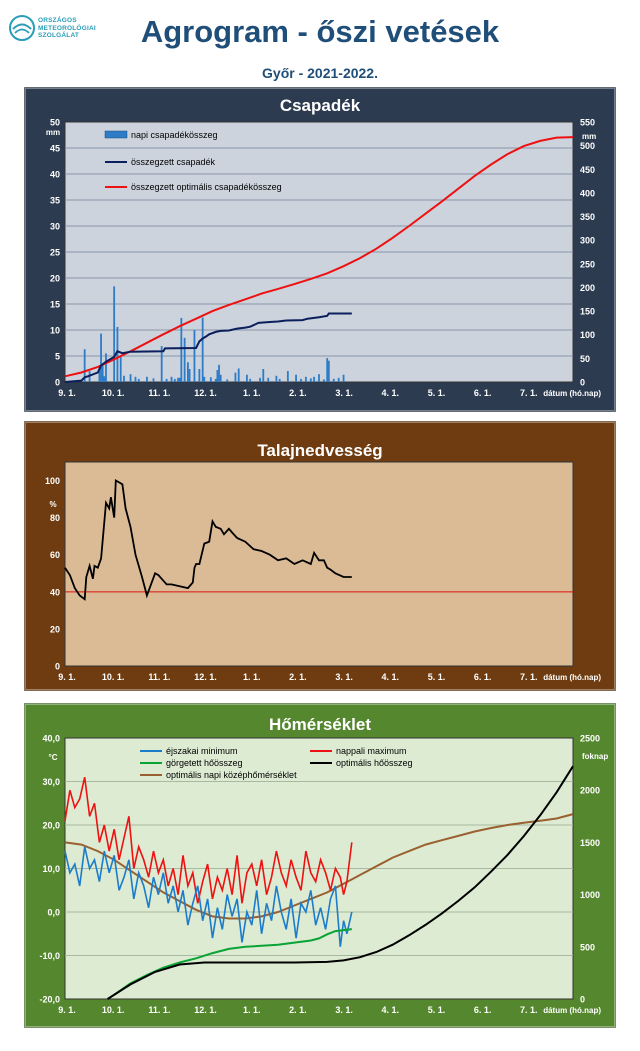 The image size is (640, 1051). I want to click on legend-marker, so click(116, 134).